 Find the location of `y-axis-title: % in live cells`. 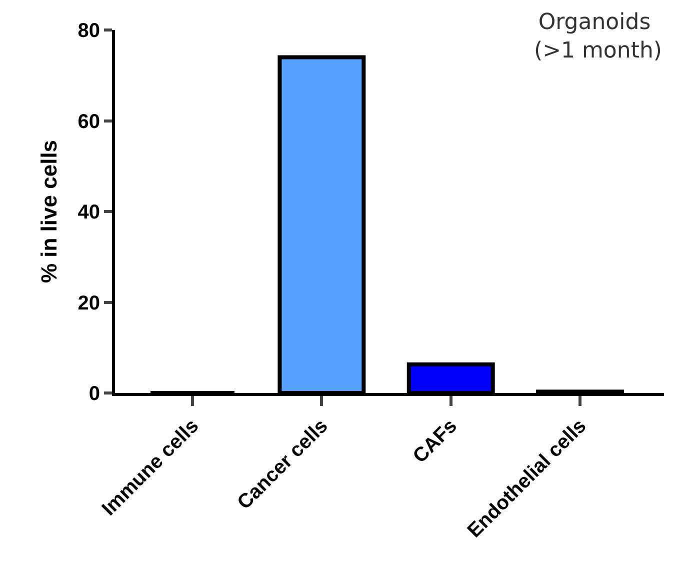

y-axis-title: % in live cells is located at coordinates (49, 212).